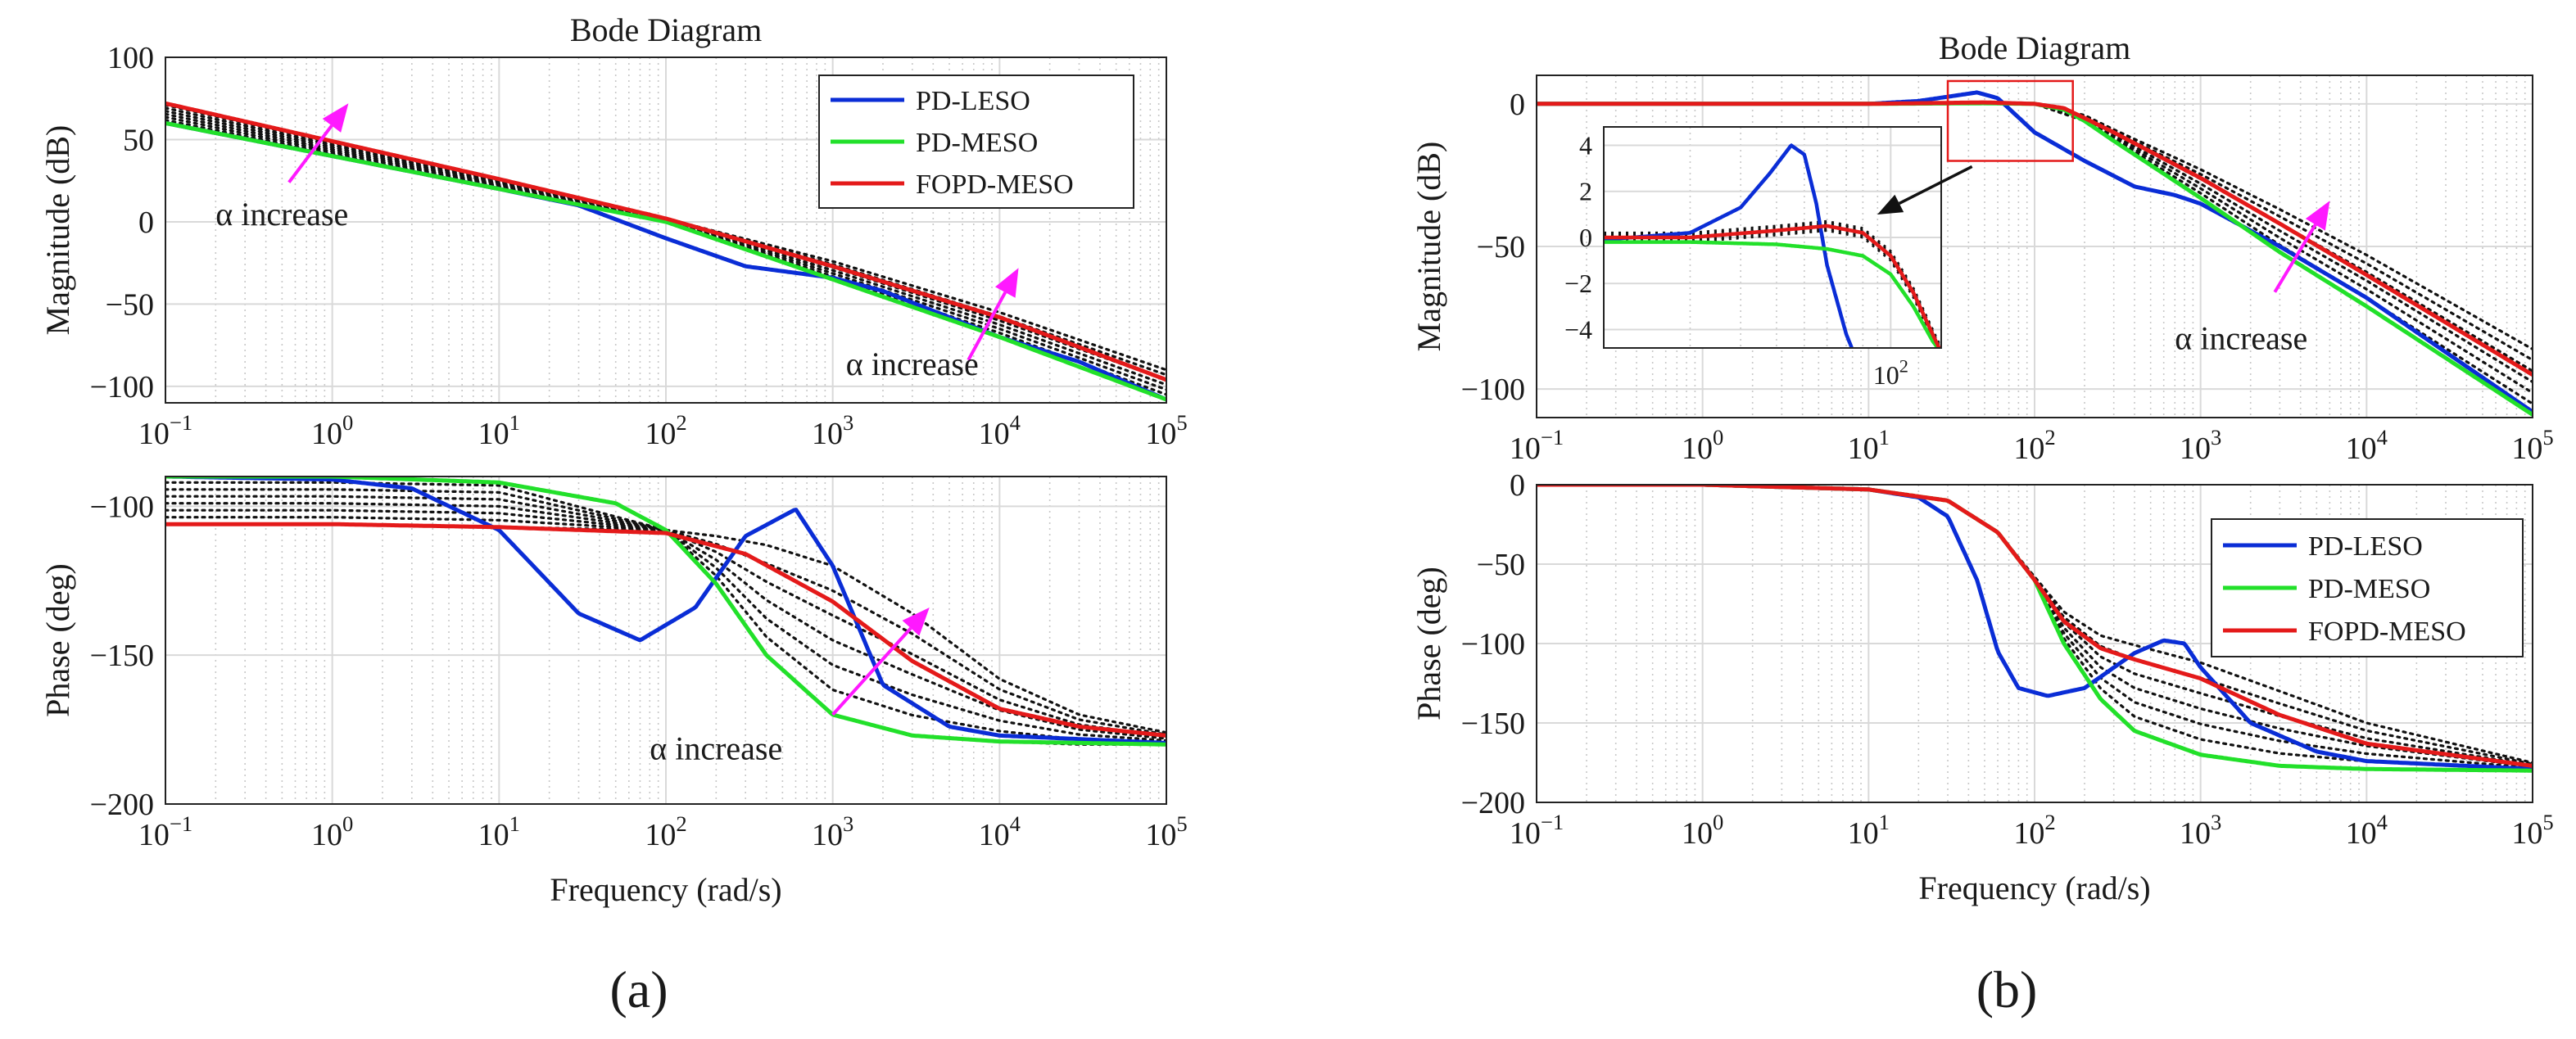 The width and height of the screenshot is (2576, 1039). What do you see at coordinates (638, 989) in the screenshot?
I see `caption-a: (a)` at bounding box center [638, 989].